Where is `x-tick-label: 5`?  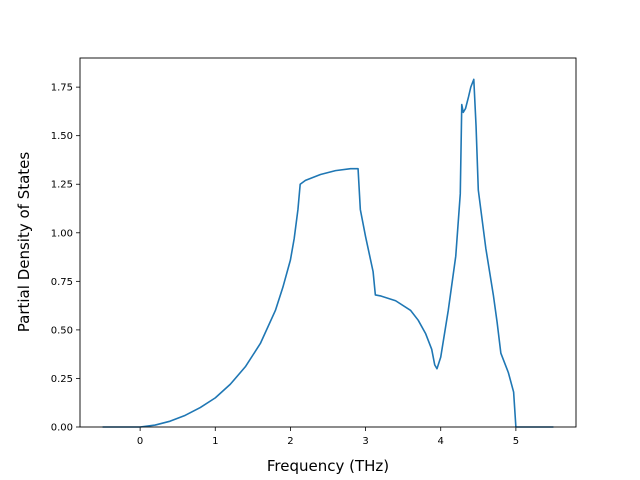 x-tick-label: 5 is located at coordinates (516, 441).